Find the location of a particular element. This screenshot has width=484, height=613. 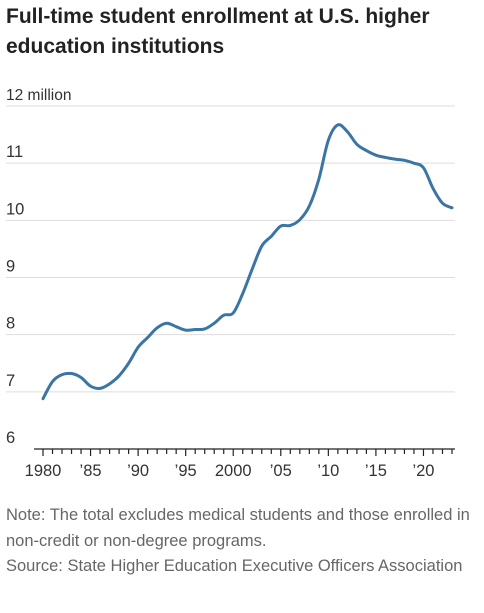

data-point-2010 is located at coordinates (328, 140).